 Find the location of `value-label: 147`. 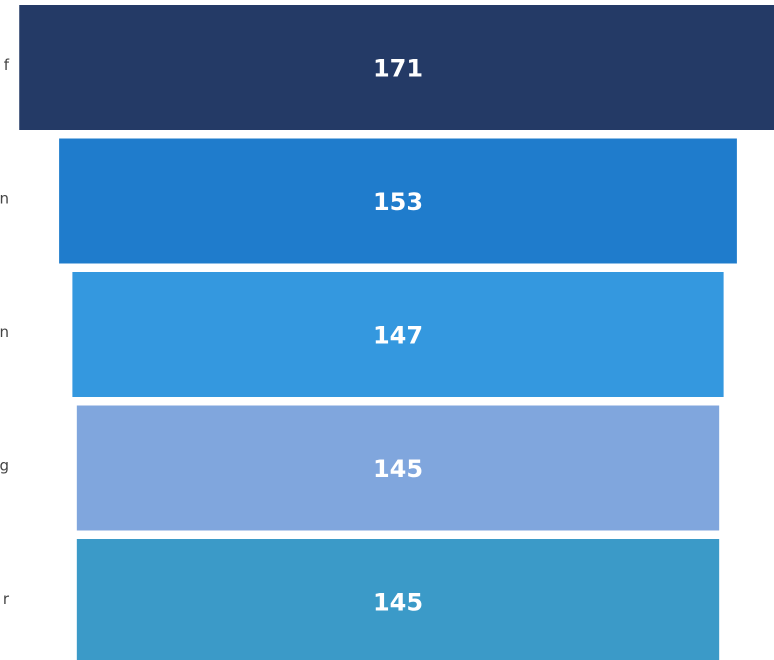

value-label: 147 is located at coordinates (398, 336).